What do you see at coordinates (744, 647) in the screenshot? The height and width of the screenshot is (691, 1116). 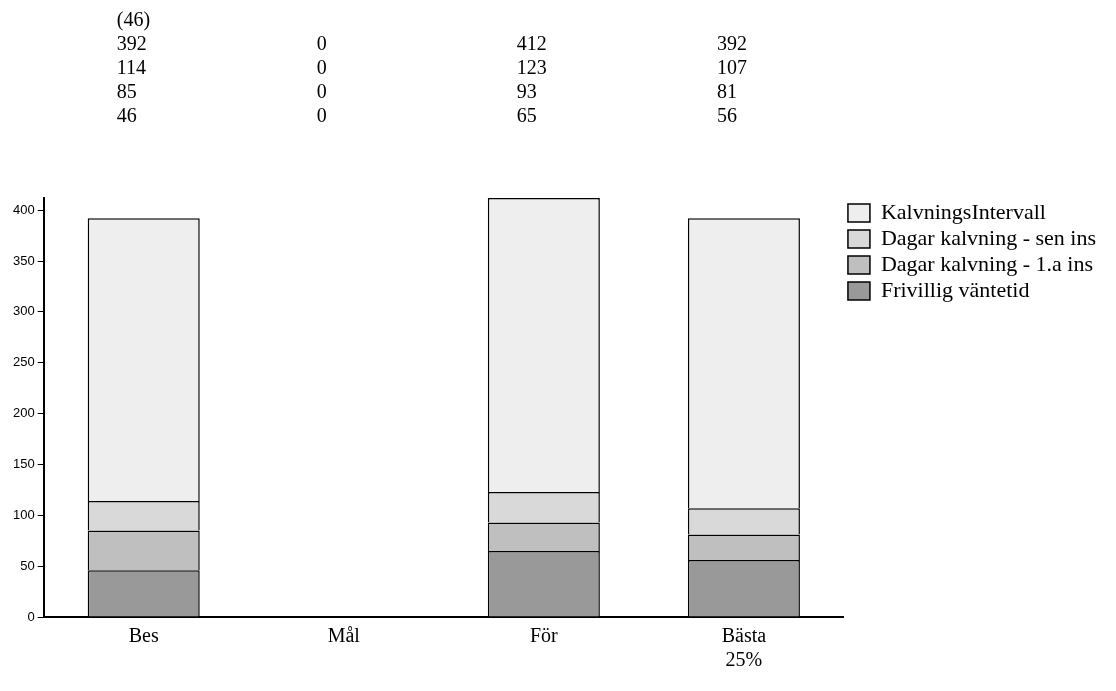 I see `x-tick-label: Bästa 25%` at bounding box center [744, 647].